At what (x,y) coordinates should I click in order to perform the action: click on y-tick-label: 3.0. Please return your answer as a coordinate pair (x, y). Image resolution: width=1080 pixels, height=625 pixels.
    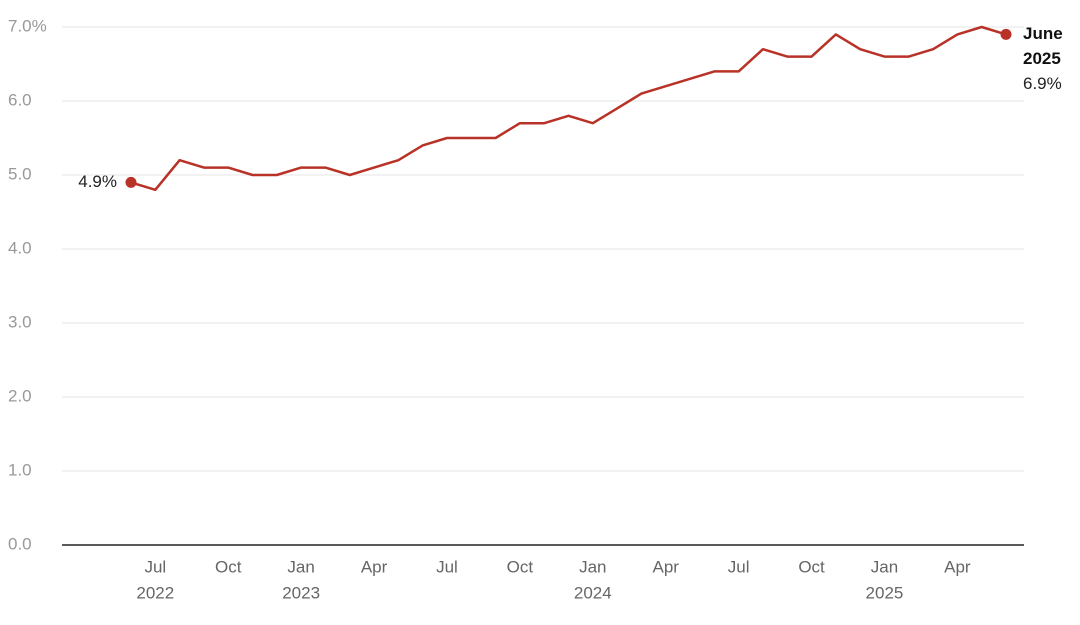
    Looking at the image, I should click on (20, 321).